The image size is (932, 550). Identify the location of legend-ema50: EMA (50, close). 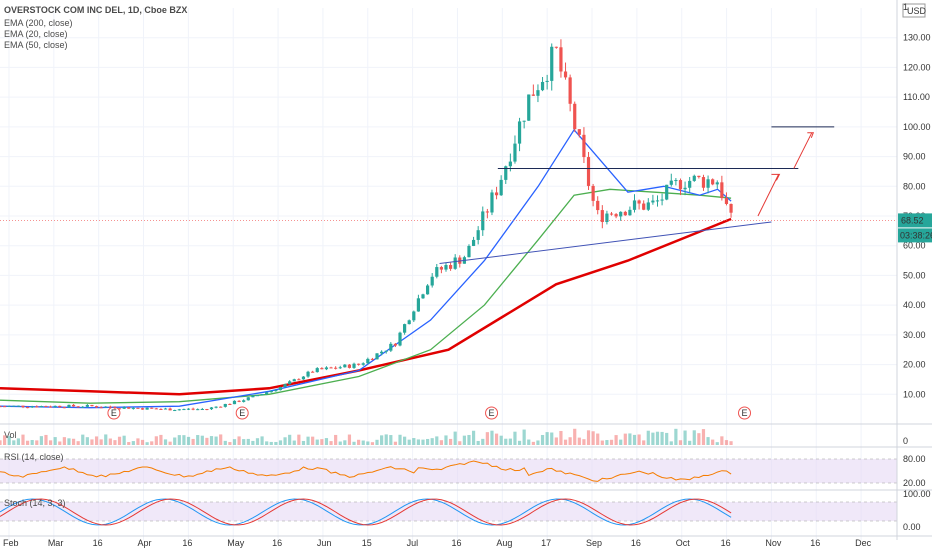
(36, 45).